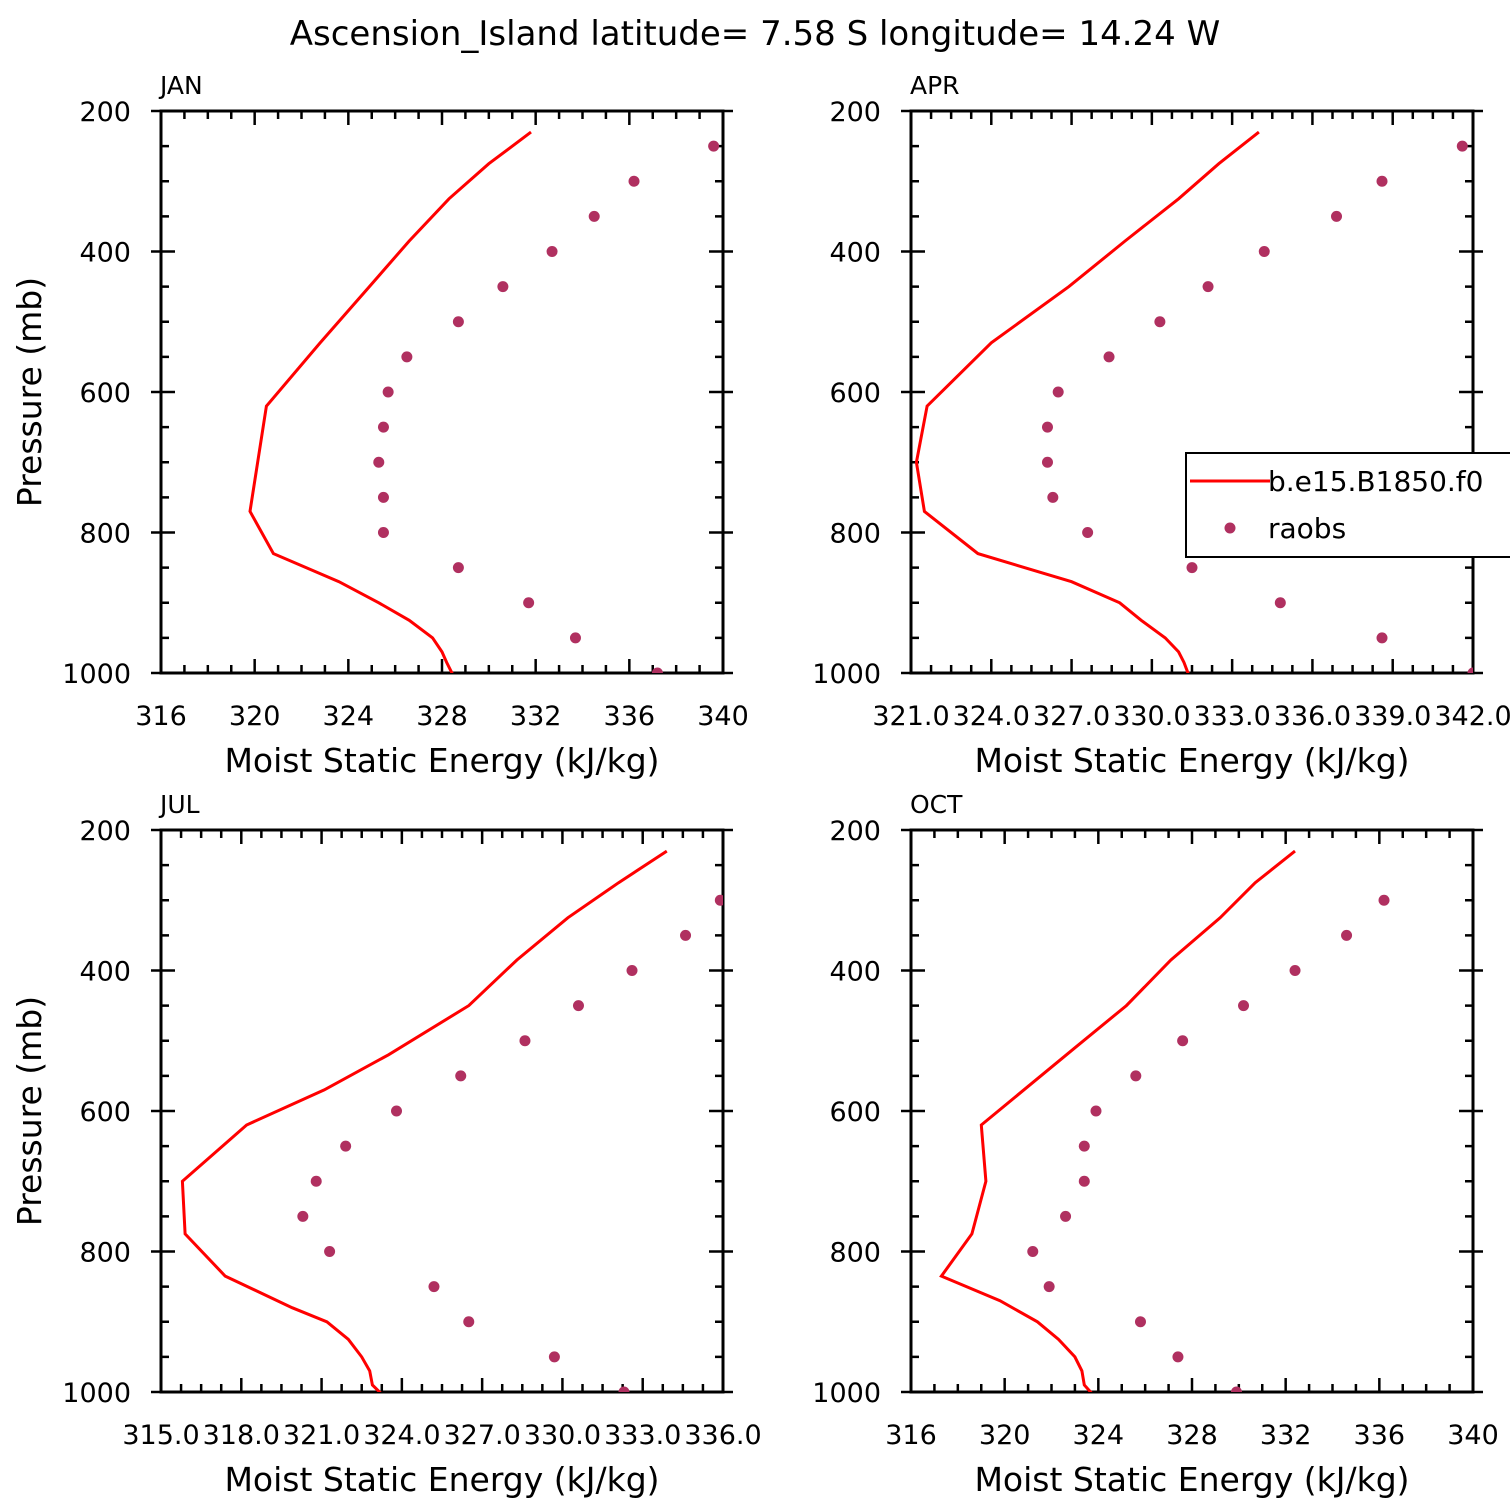 The height and width of the screenshot is (1510, 1510). I want to click on y-axis-label: Pressure (mb), so click(29, 1111).